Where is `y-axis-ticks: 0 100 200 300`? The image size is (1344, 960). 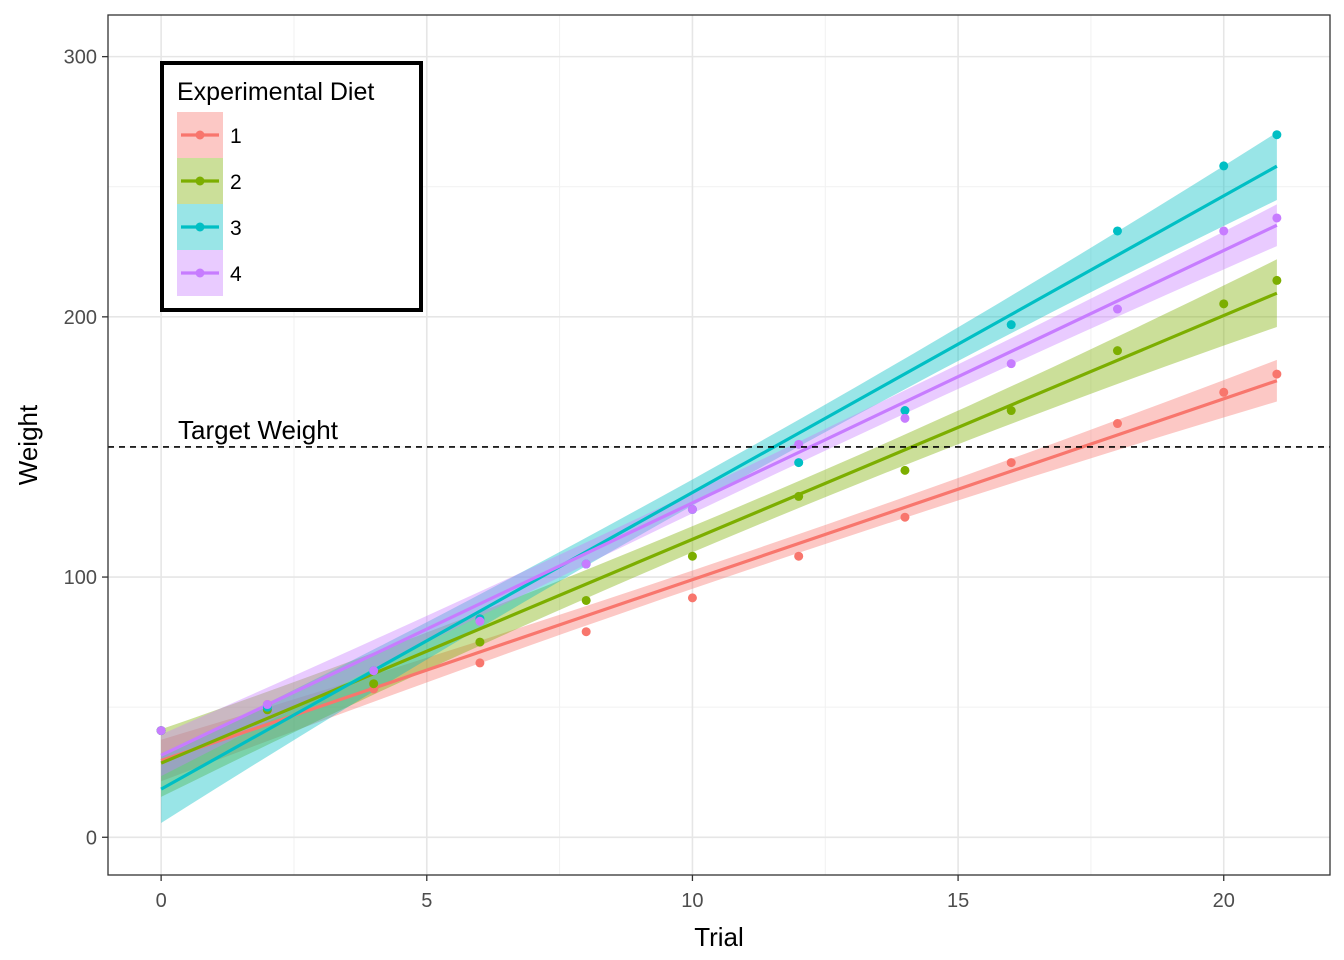 y-axis-ticks: 0 100 200 300 is located at coordinates (86, 448).